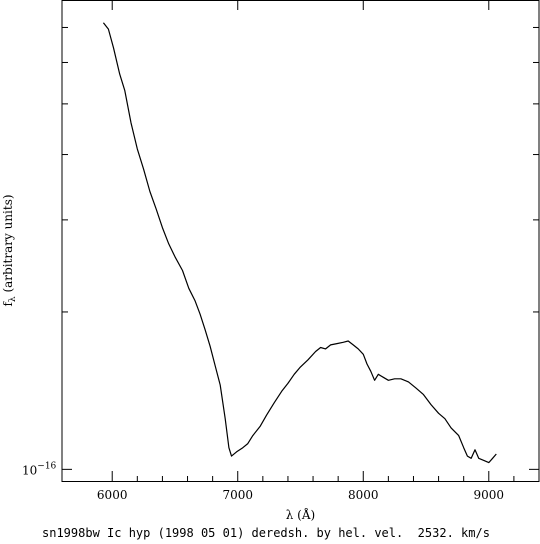  What do you see at coordinates (237, 495) in the screenshot?
I see `x-tick-label: 7000` at bounding box center [237, 495].